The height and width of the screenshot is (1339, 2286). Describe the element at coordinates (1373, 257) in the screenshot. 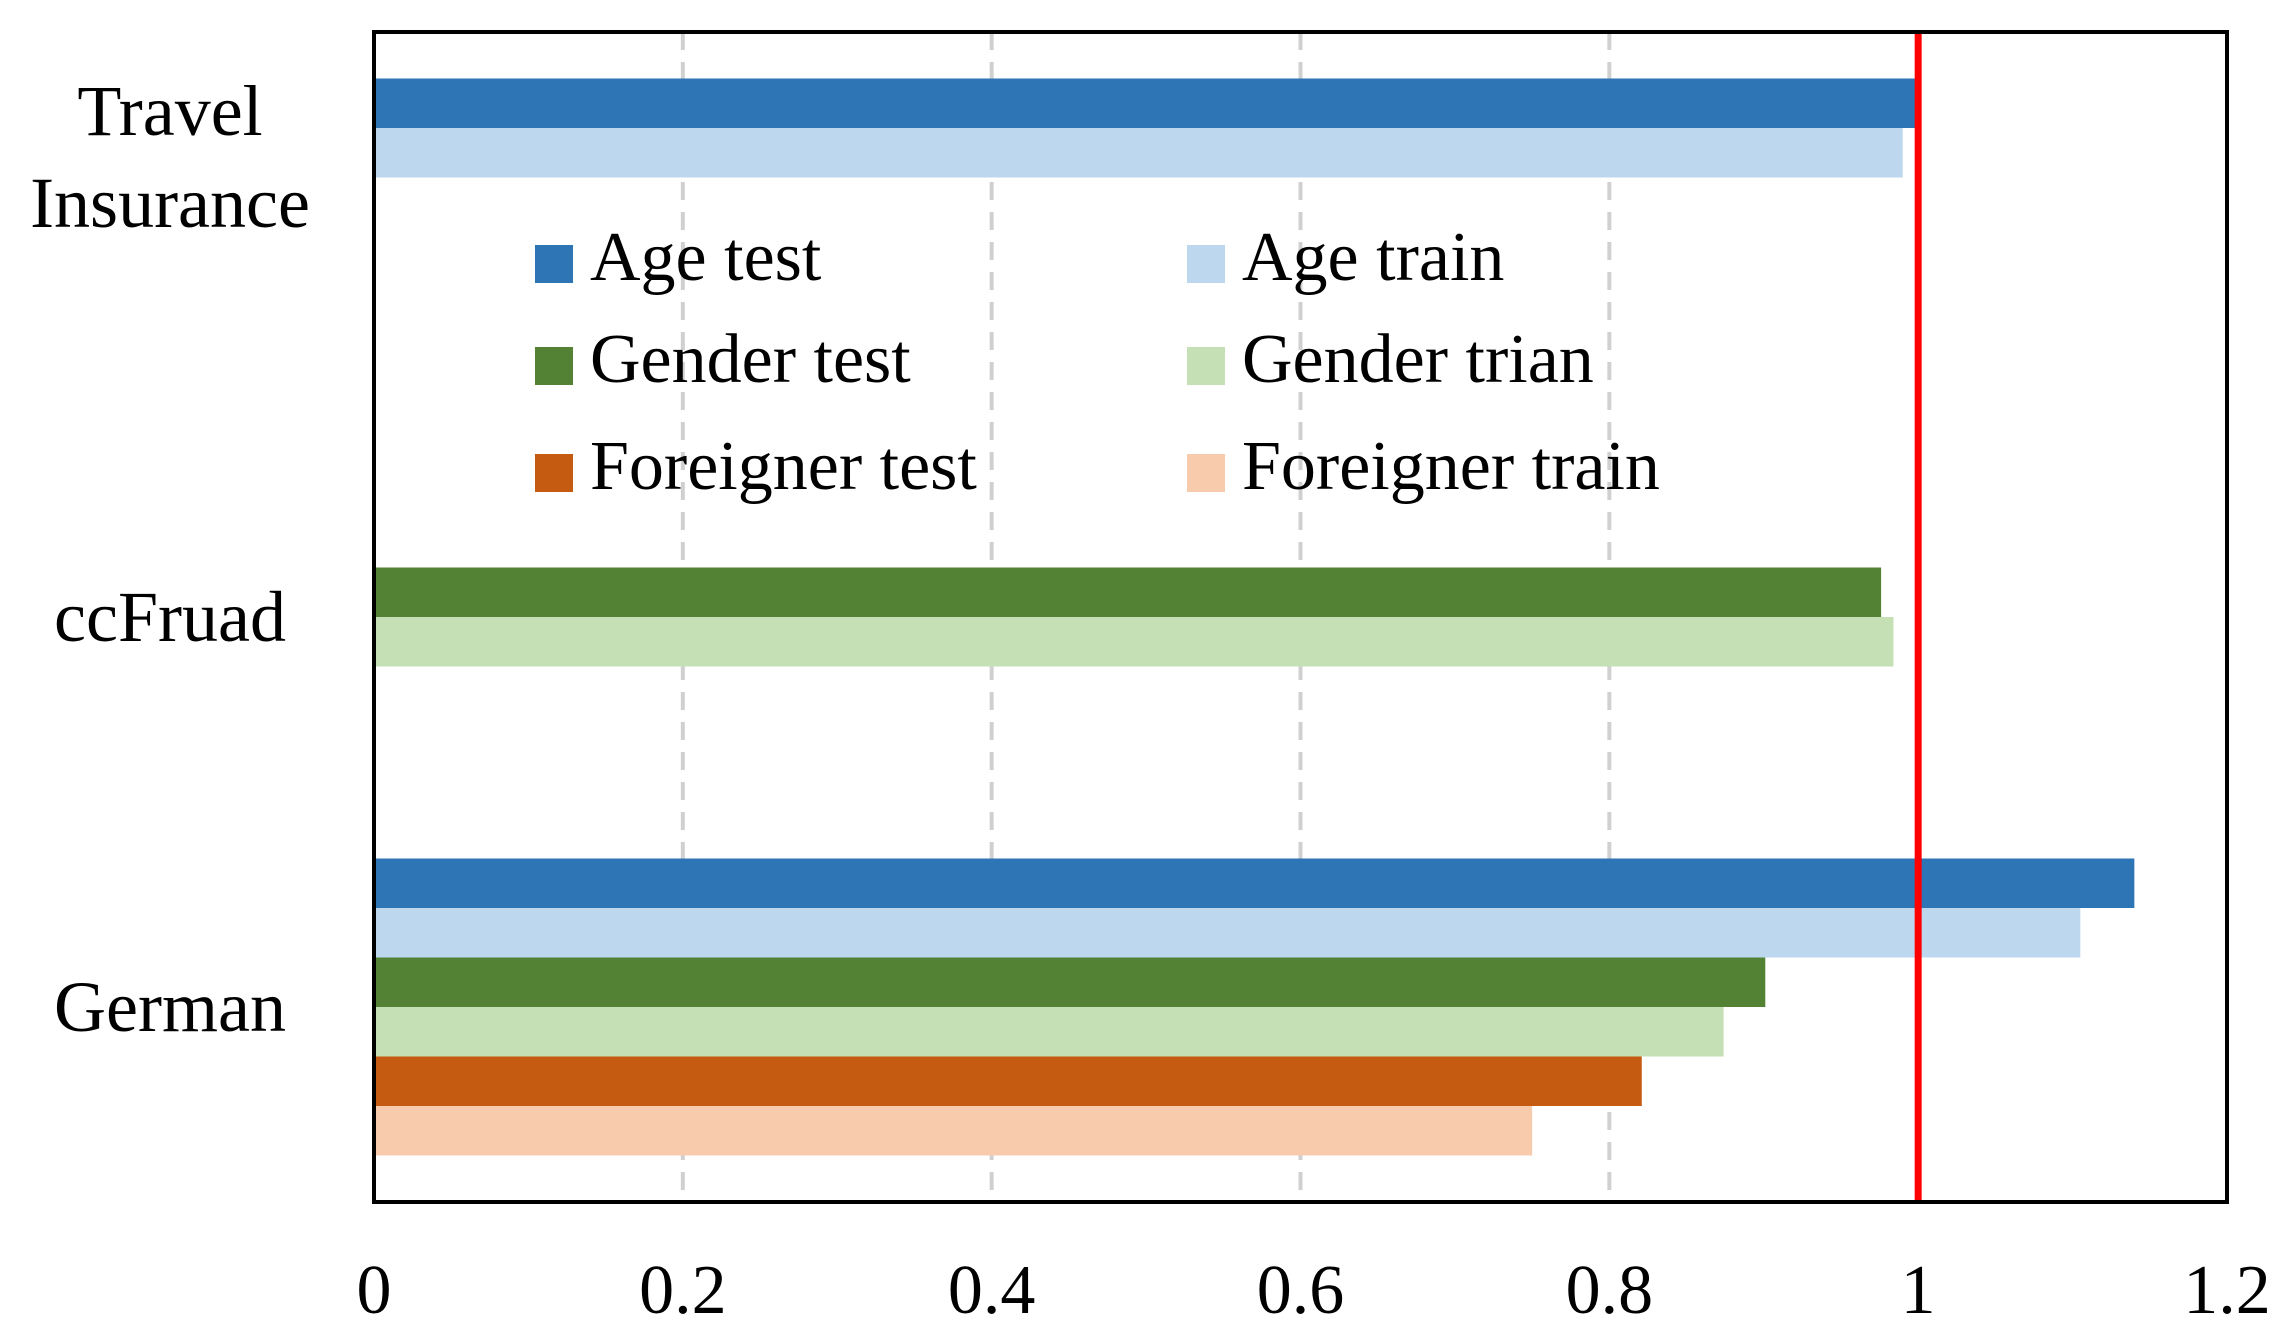

I see `legend-label: Age train` at that location.